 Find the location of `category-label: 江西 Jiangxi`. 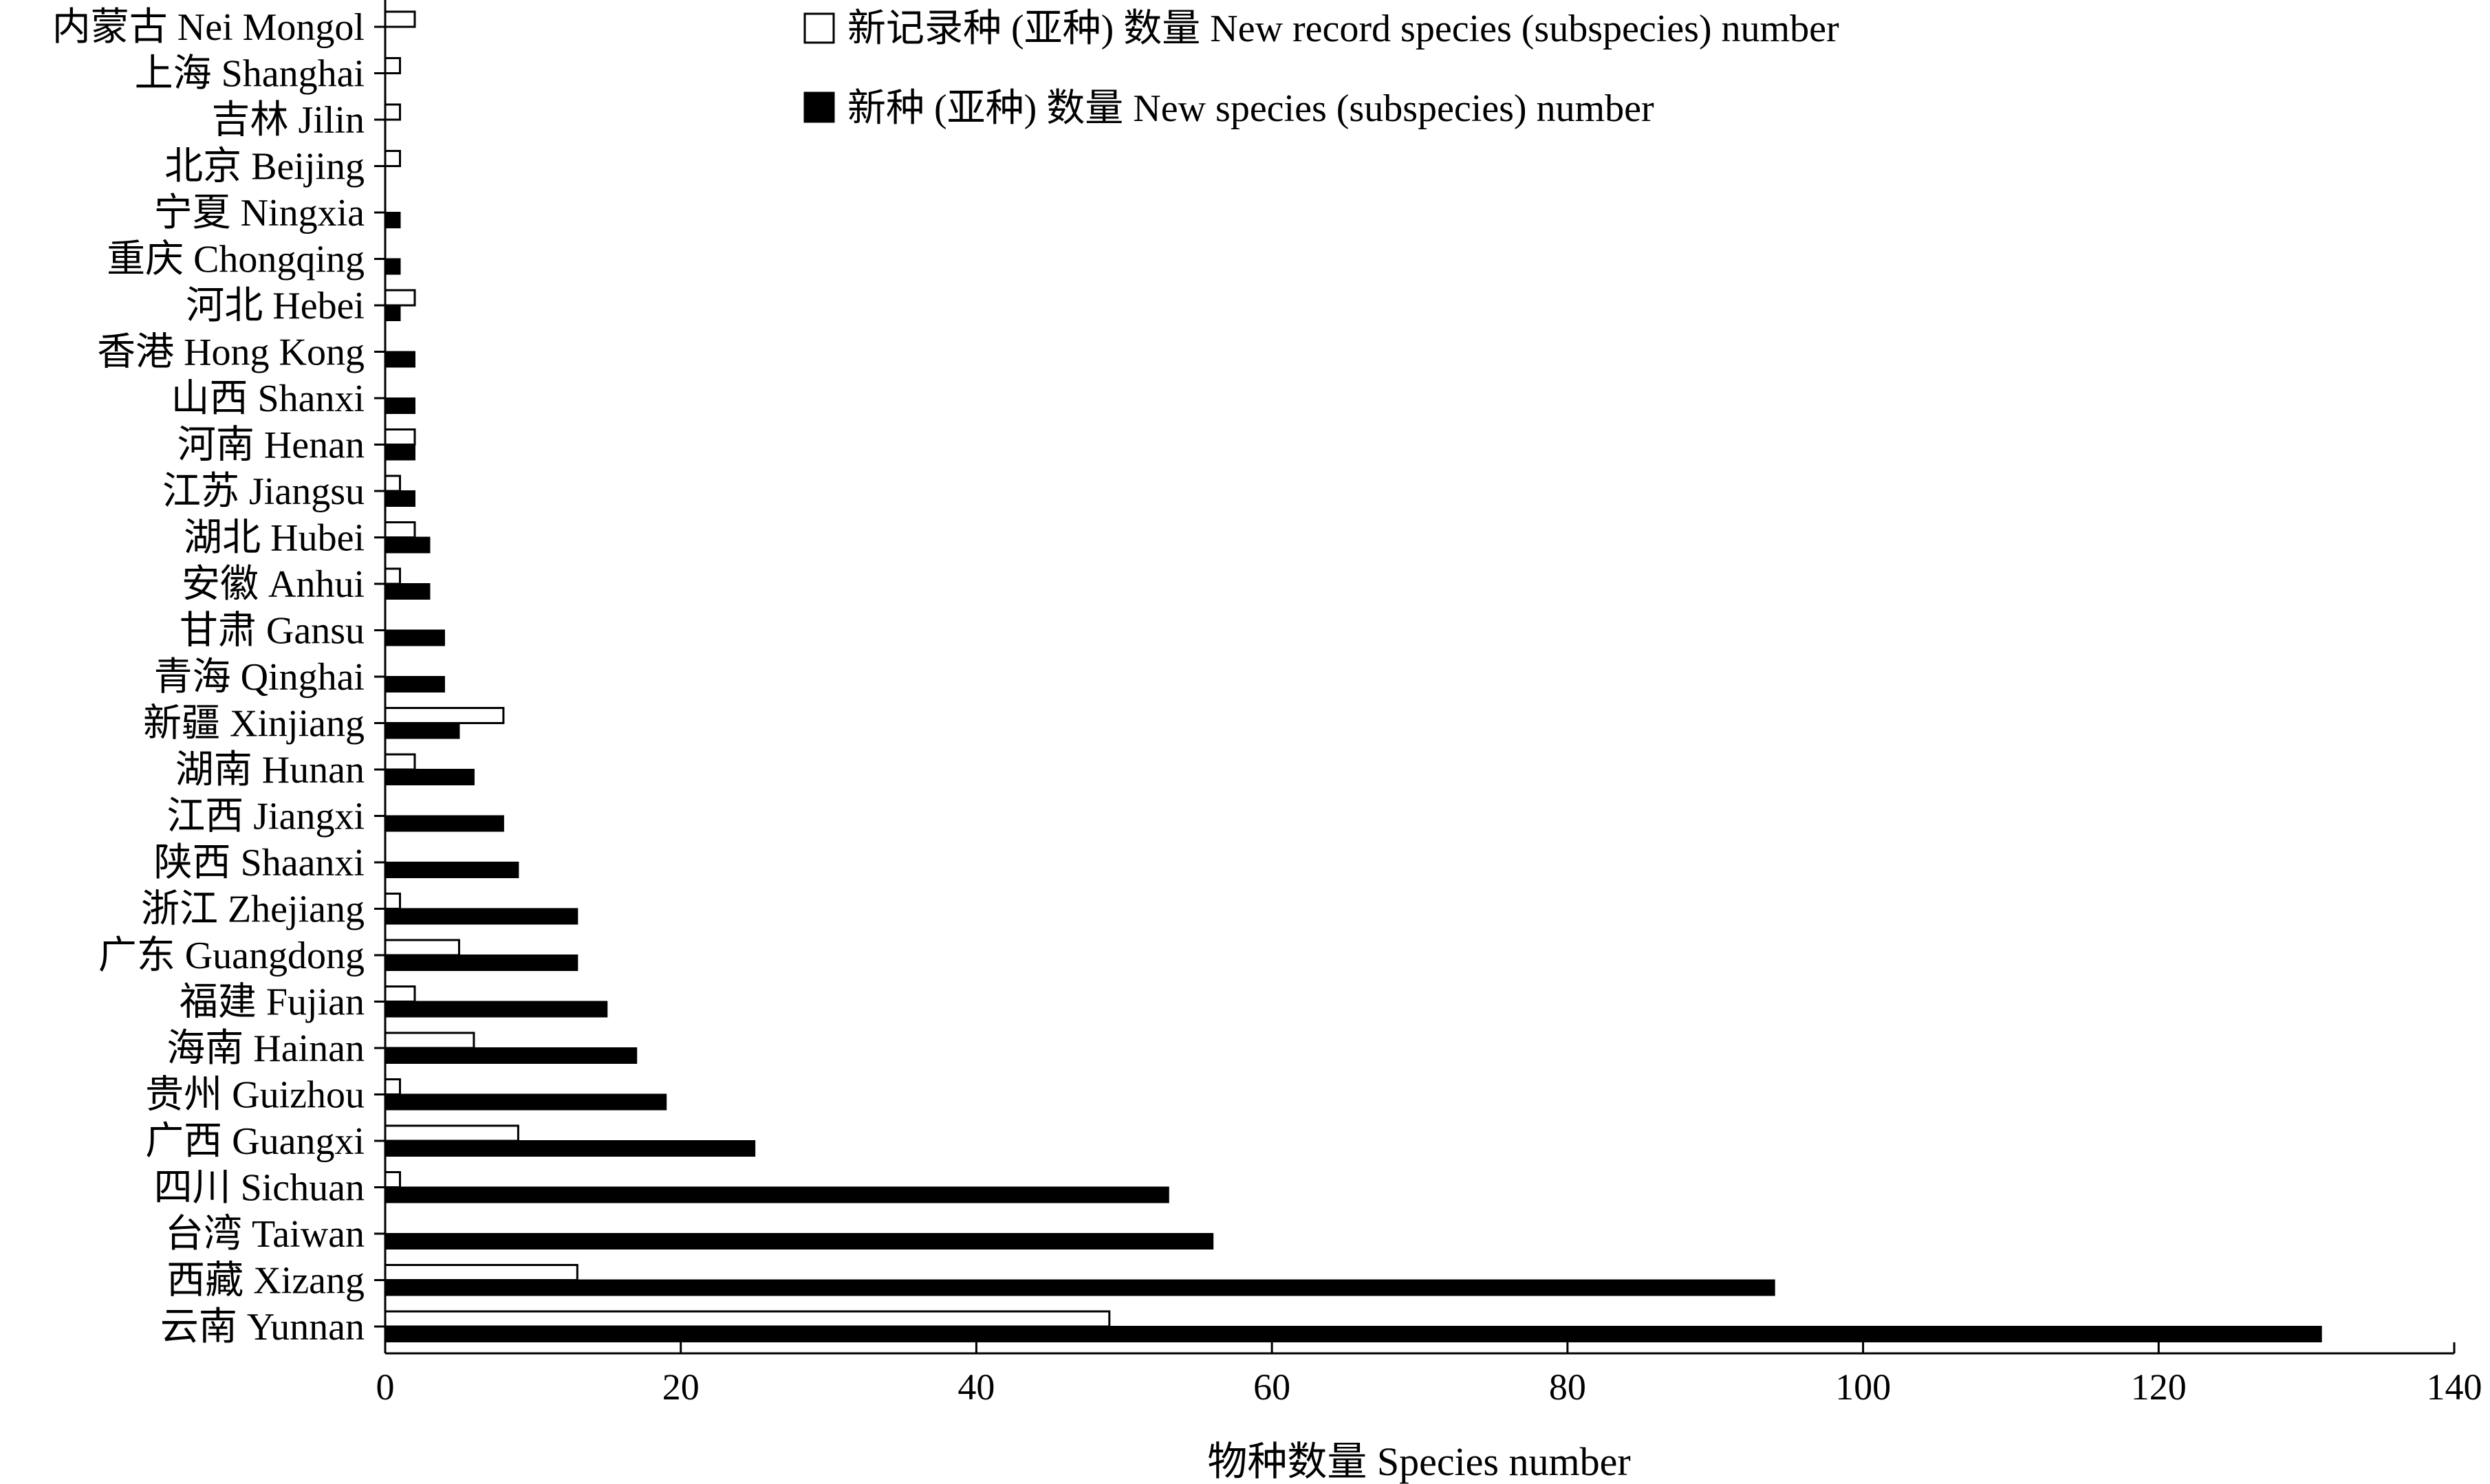

category-label: 江西 Jiangxi is located at coordinates (265, 817).